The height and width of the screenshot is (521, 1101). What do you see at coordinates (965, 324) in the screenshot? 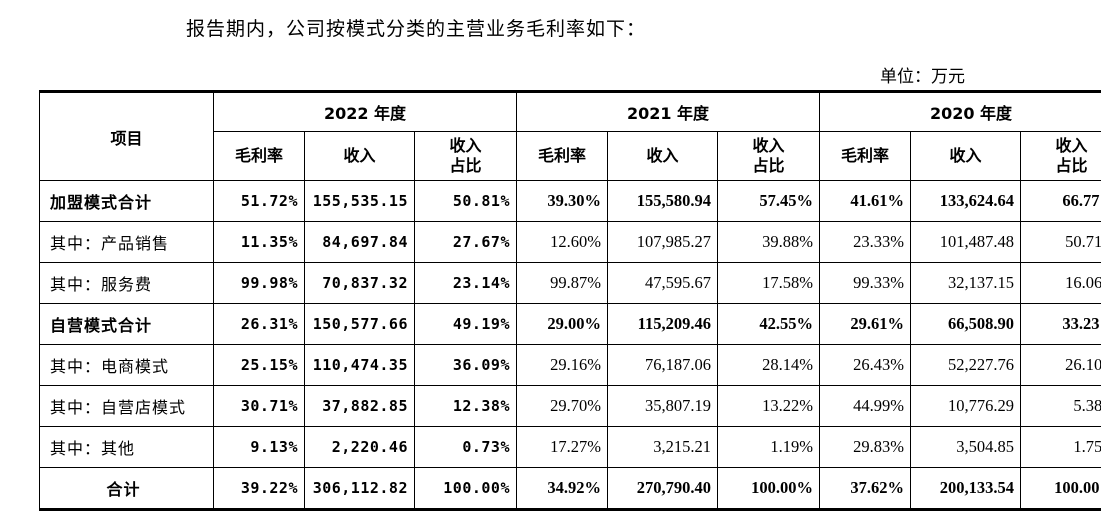
I see `revenue-cell: 66,508.90` at bounding box center [965, 324].